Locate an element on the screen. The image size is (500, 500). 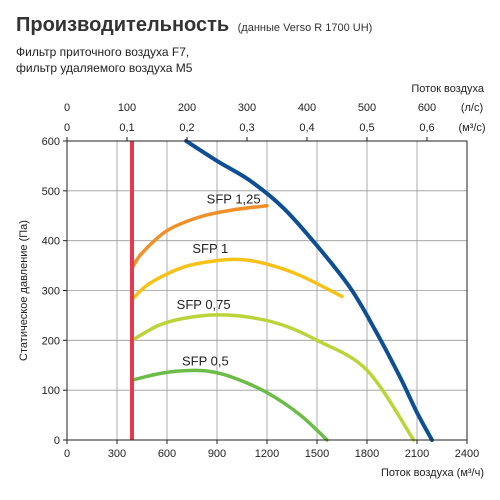
top-tick-label-m3s: 0,1 is located at coordinates (126, 128).